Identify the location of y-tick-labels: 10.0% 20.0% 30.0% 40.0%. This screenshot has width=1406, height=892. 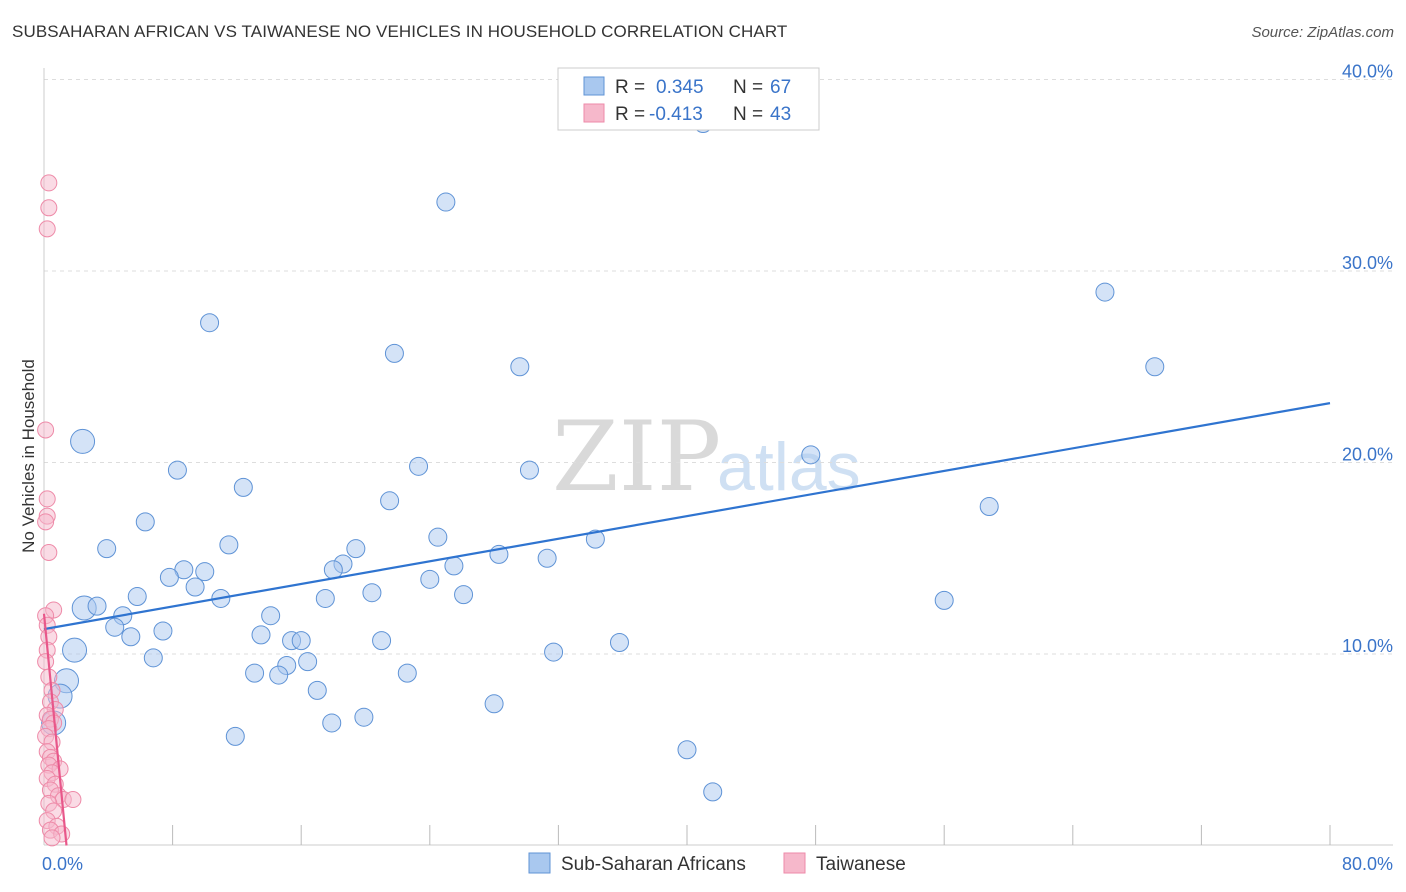
(1367, 359).